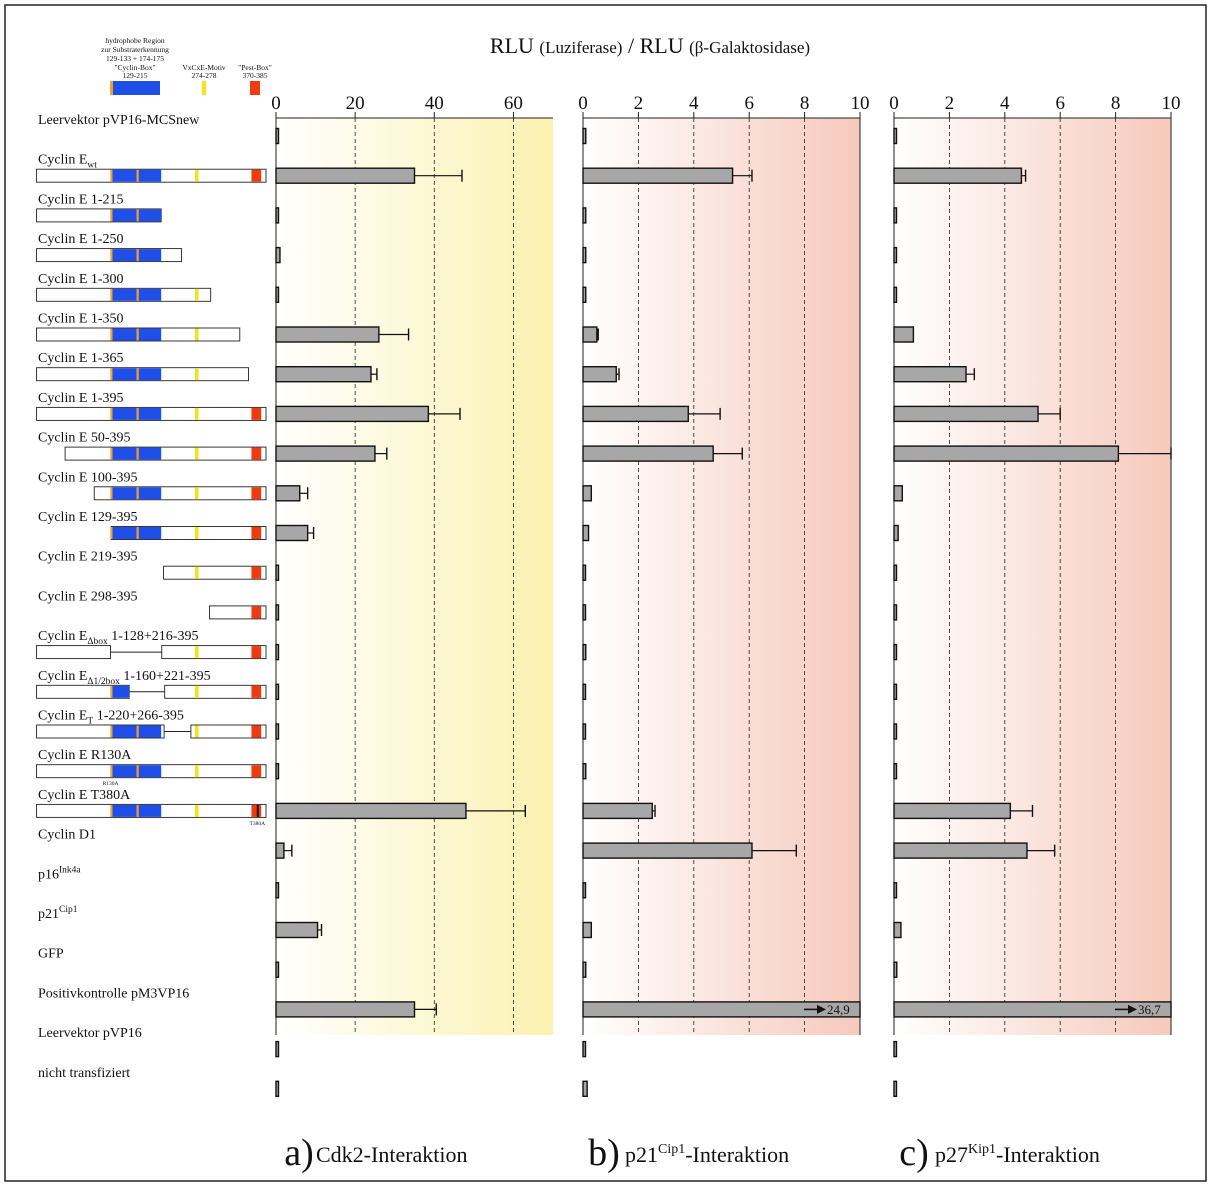 The image size is (1211, 1186). What do you see at coordinates (67, 835) in the screenshot?
I see `row-label: Cyclin D1` at bounding box center [67, 835].